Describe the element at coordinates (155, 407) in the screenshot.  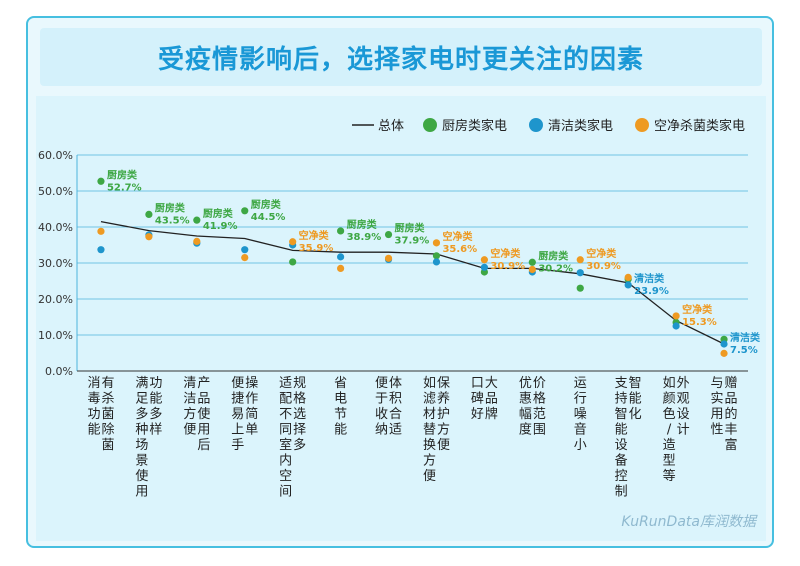
I see `x-tick-label: 功能多样` at that location.